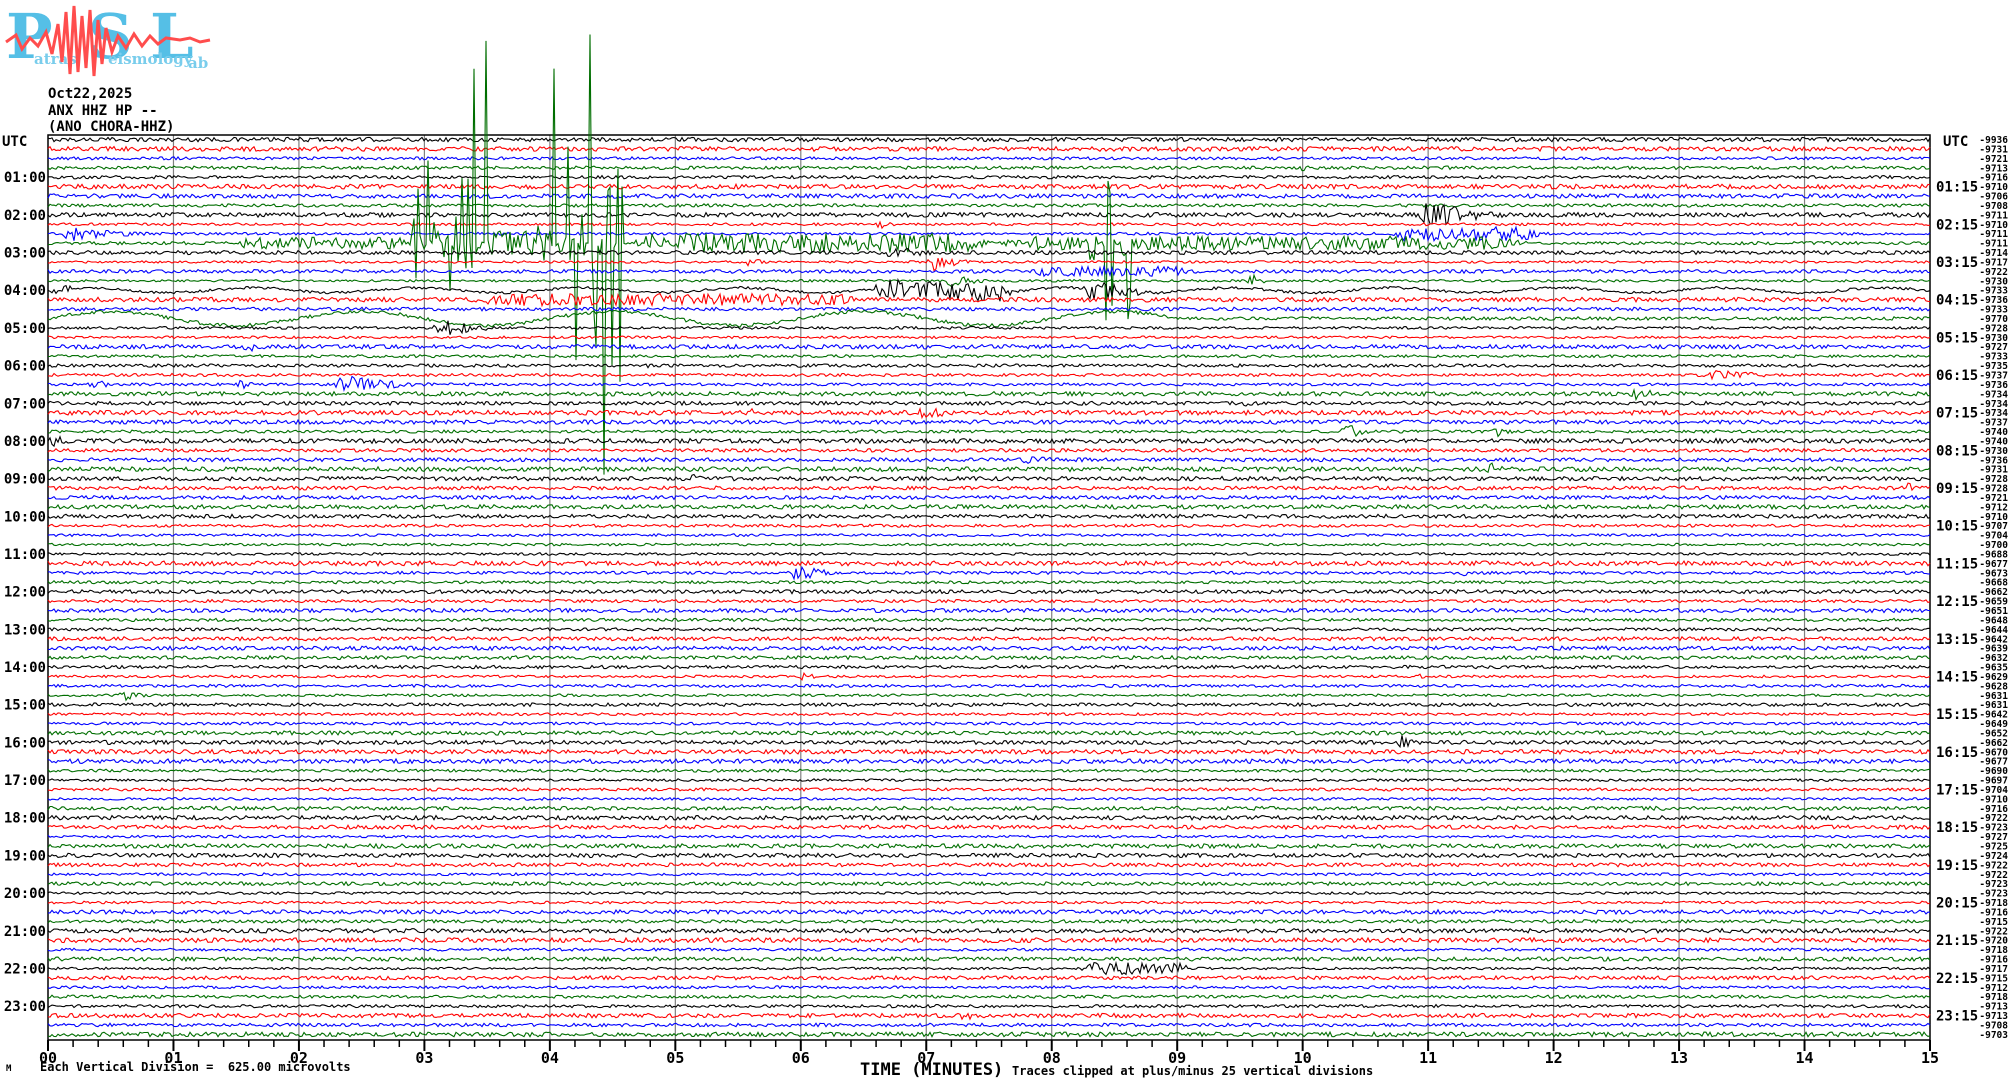 The height and width of the screenshot is (1080, 2010). Describe the element at coordinates (25, 254) in the screenshot. I see `left-hour-label: 03:00` at that location.